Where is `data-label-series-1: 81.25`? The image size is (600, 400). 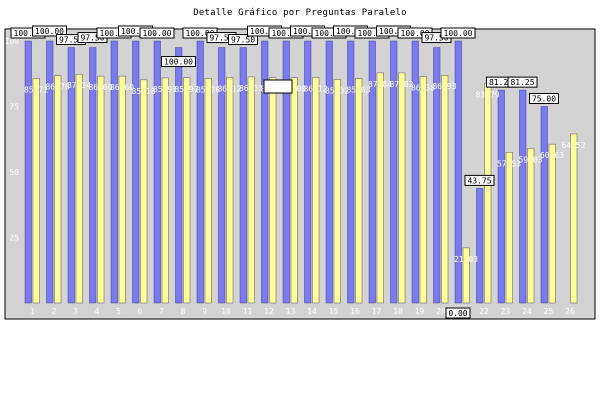
data-label-series-1: 81.25 is located at coordinates (522, 82).